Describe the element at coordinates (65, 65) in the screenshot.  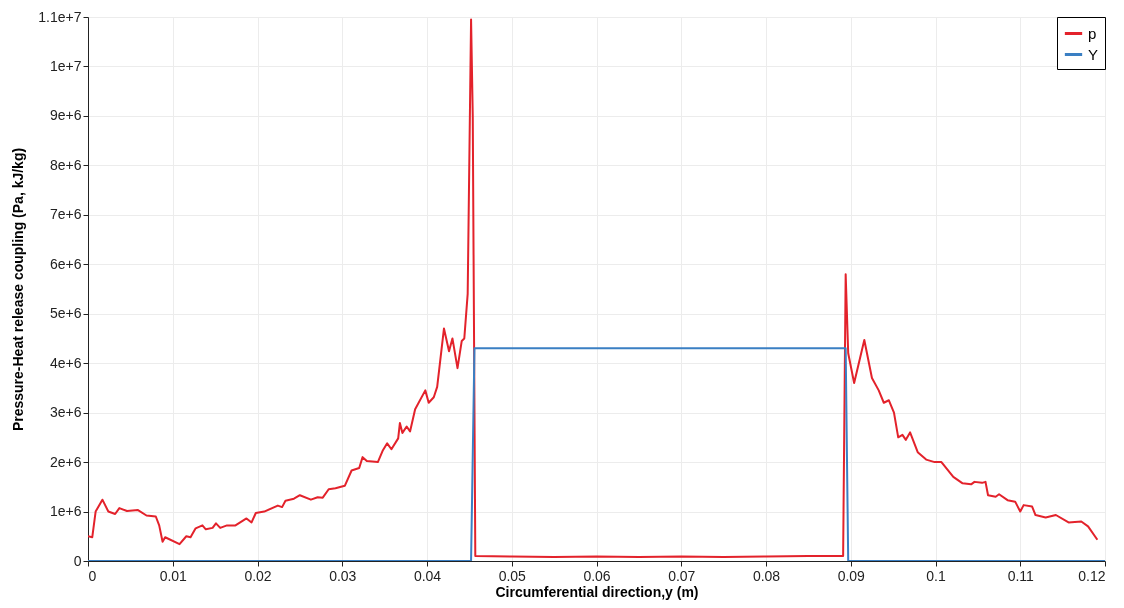
I see `y-tick-label: 1e+7` at that location.